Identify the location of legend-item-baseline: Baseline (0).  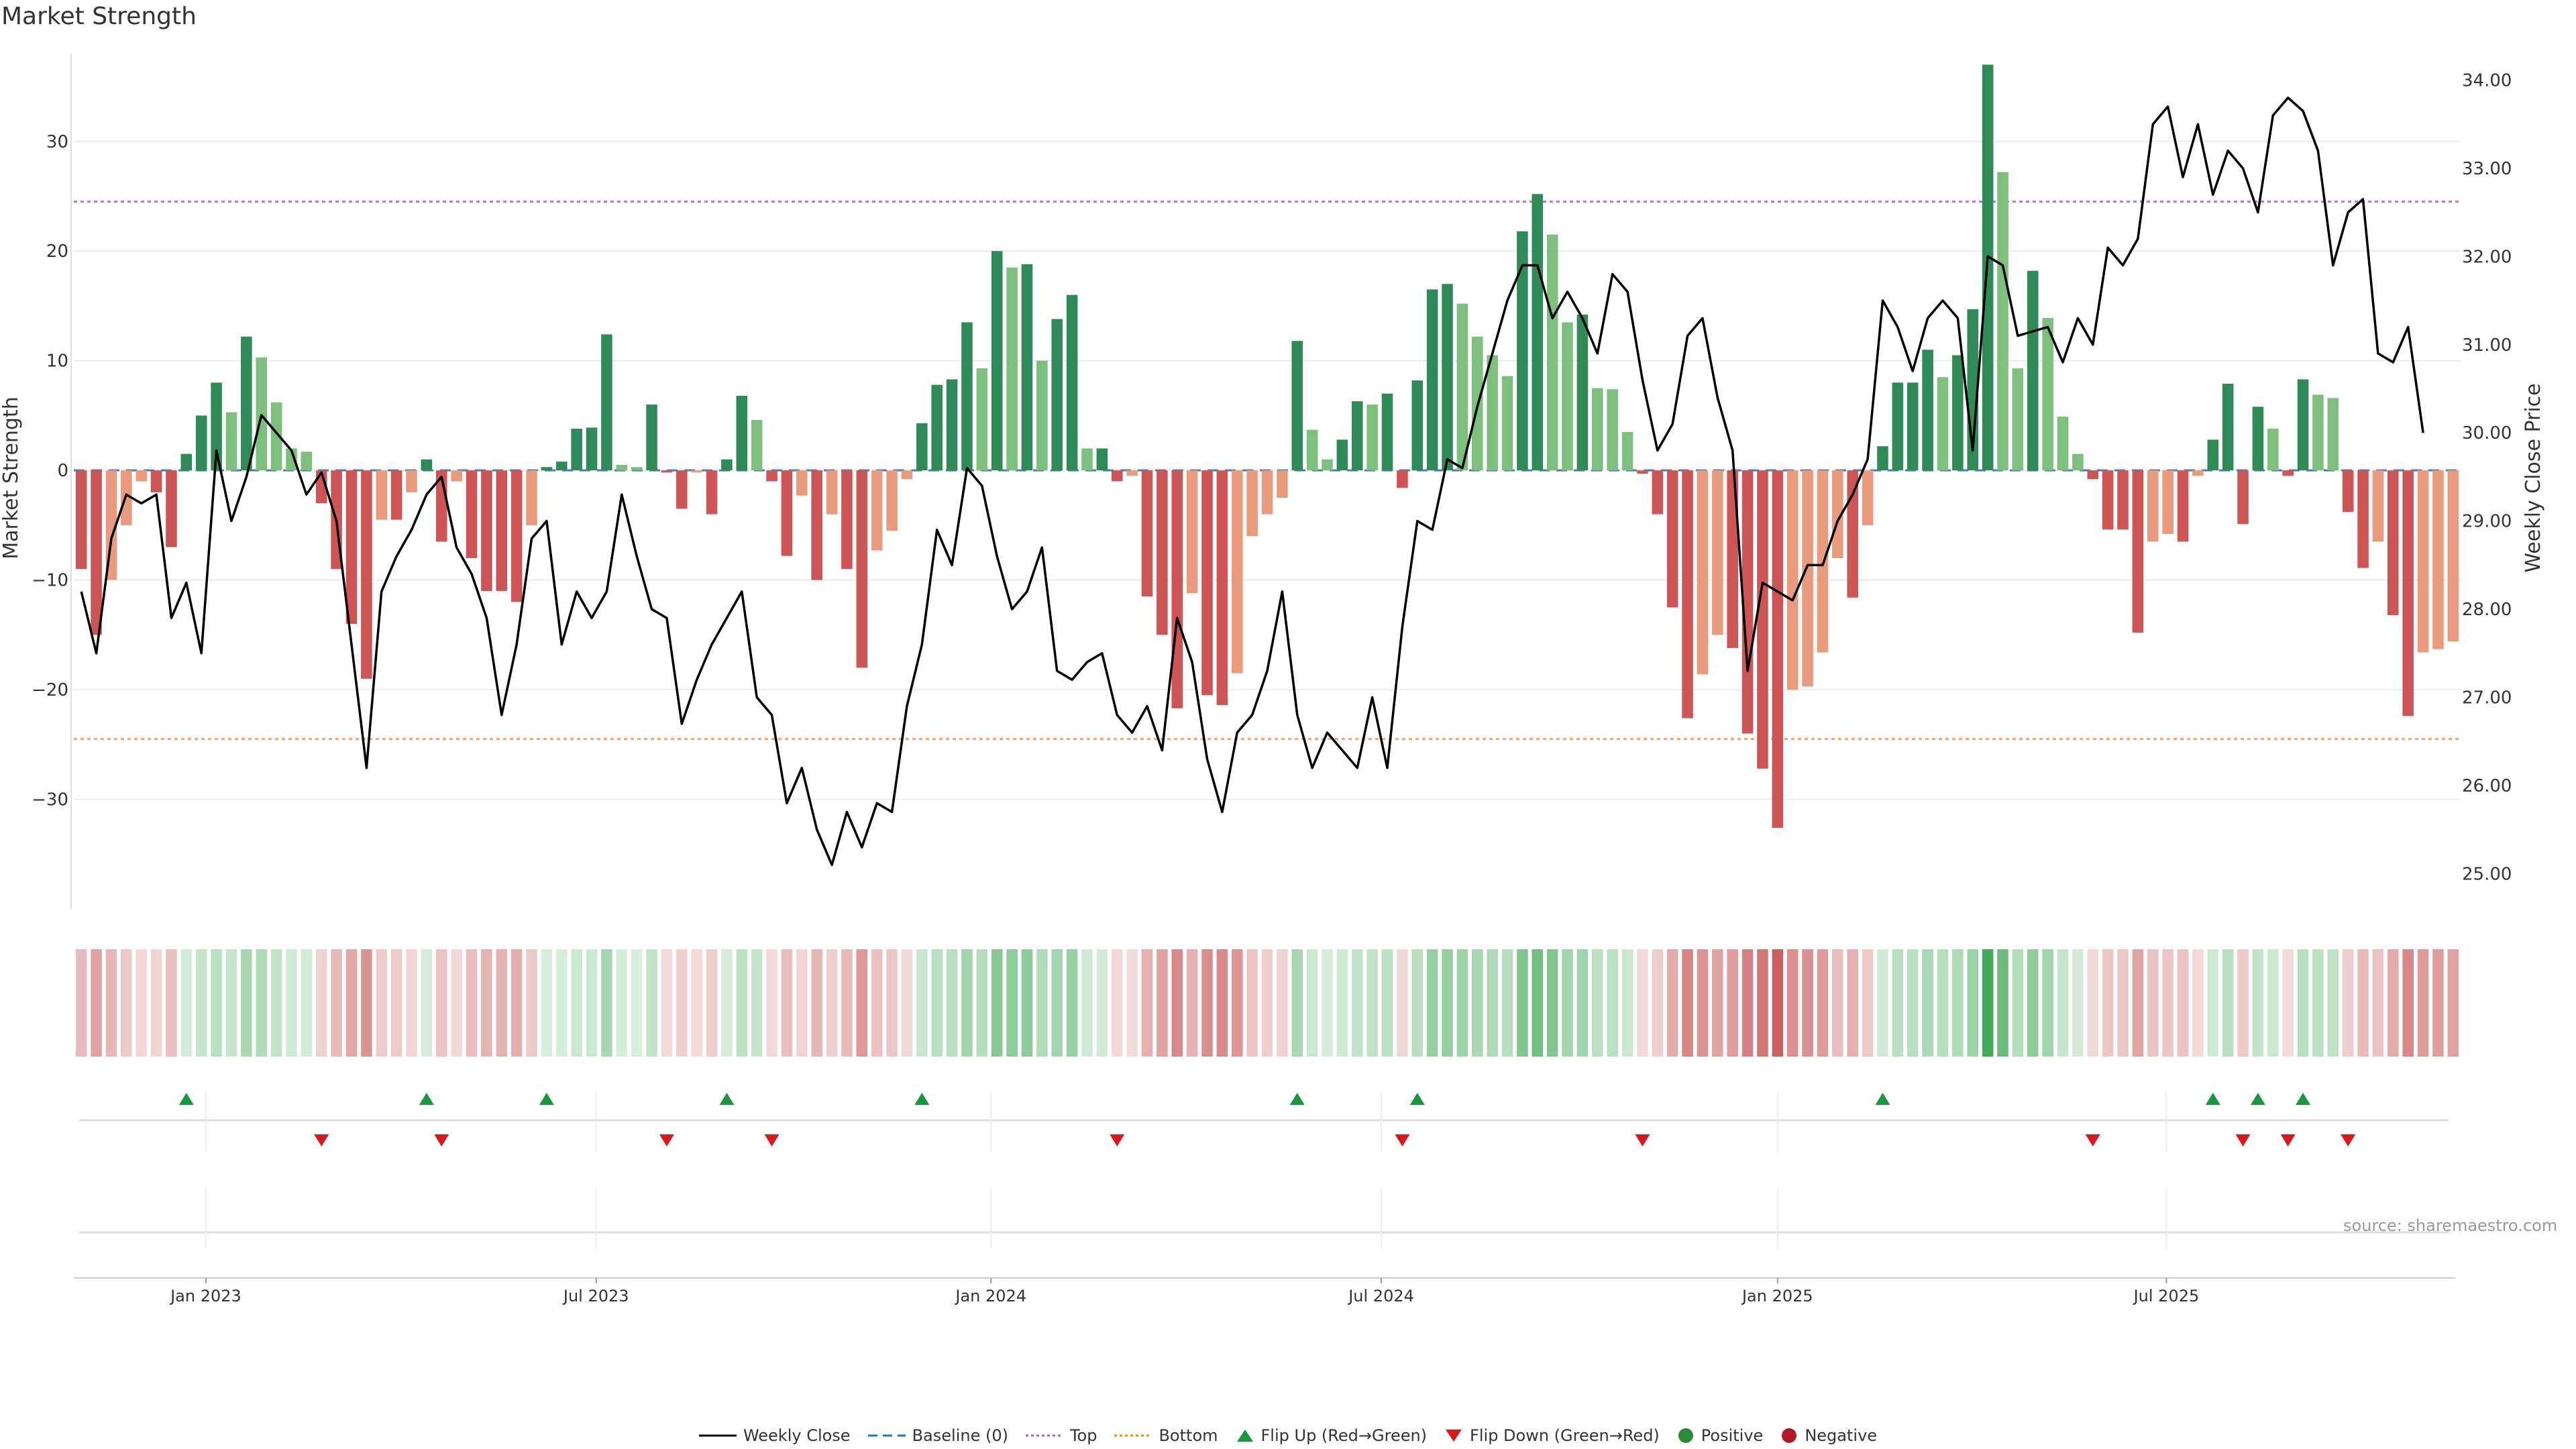
(937, 1435).